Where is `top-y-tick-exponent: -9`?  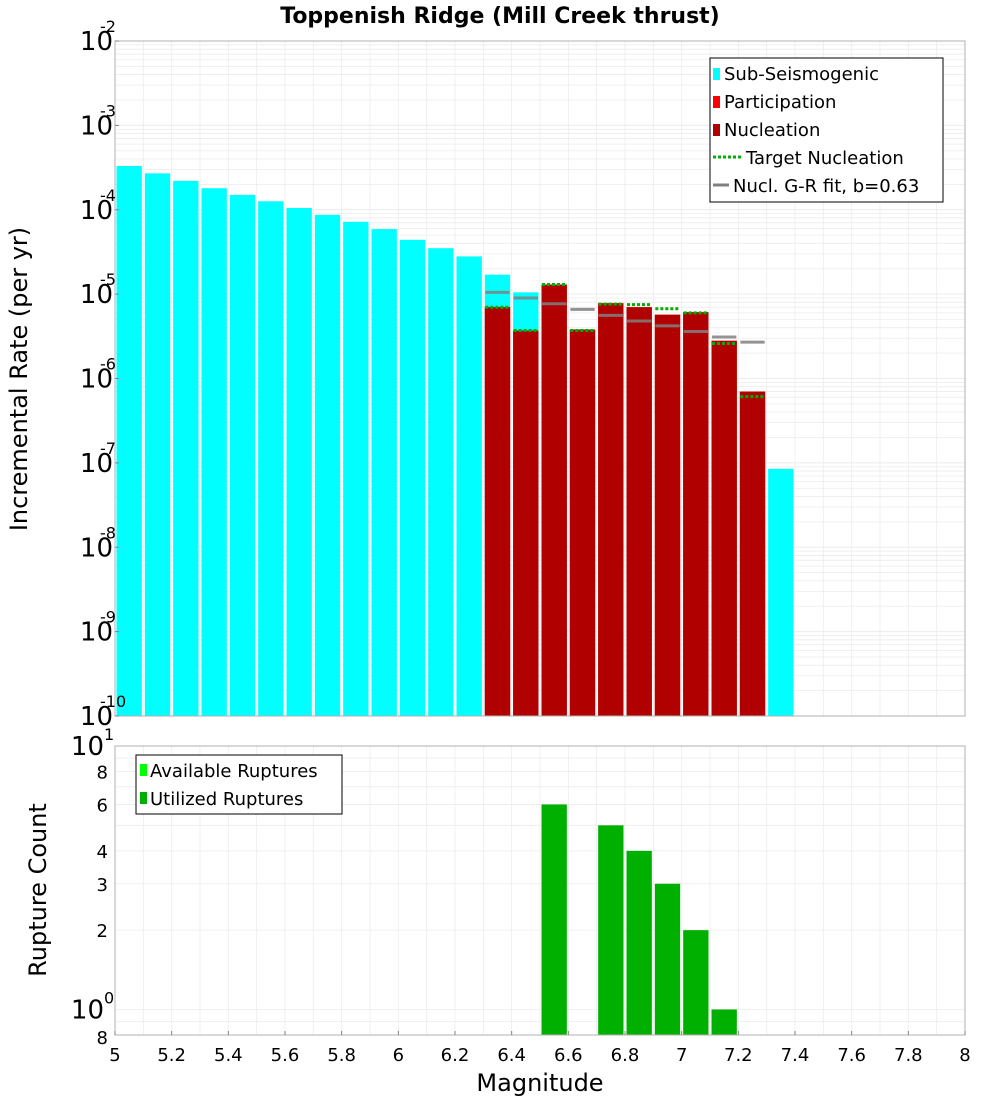 top-y-tick-exponent: -9 is located at coordinates (108, 617).